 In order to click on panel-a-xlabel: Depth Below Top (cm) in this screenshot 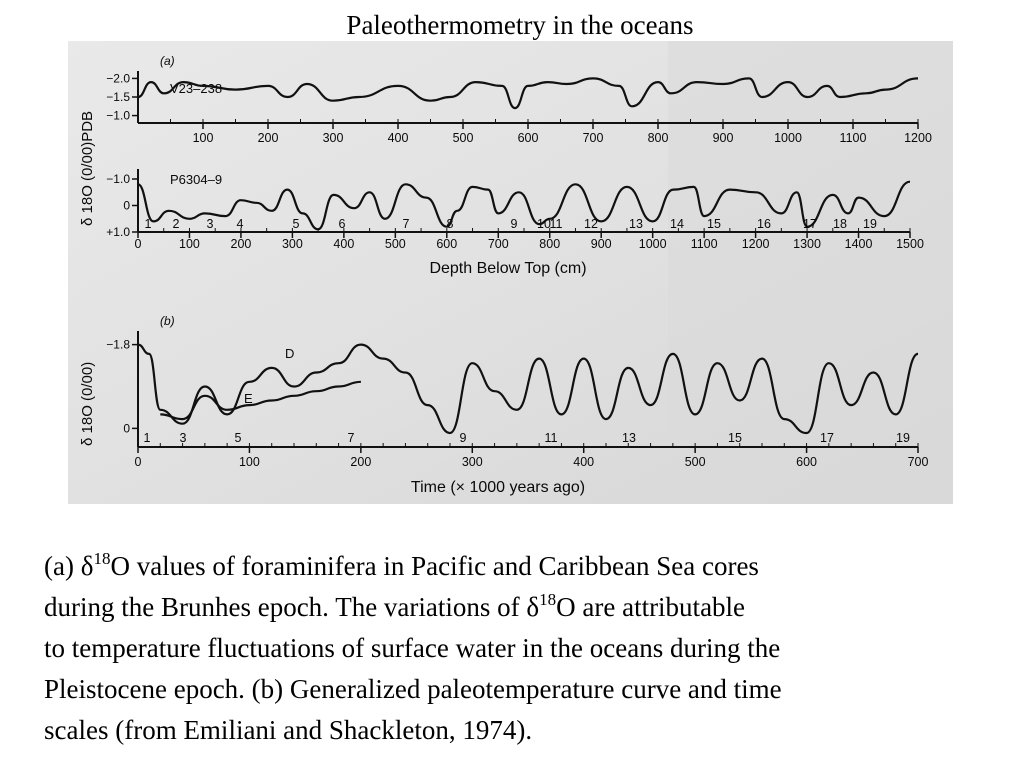, I will do `click(507, 268)`.